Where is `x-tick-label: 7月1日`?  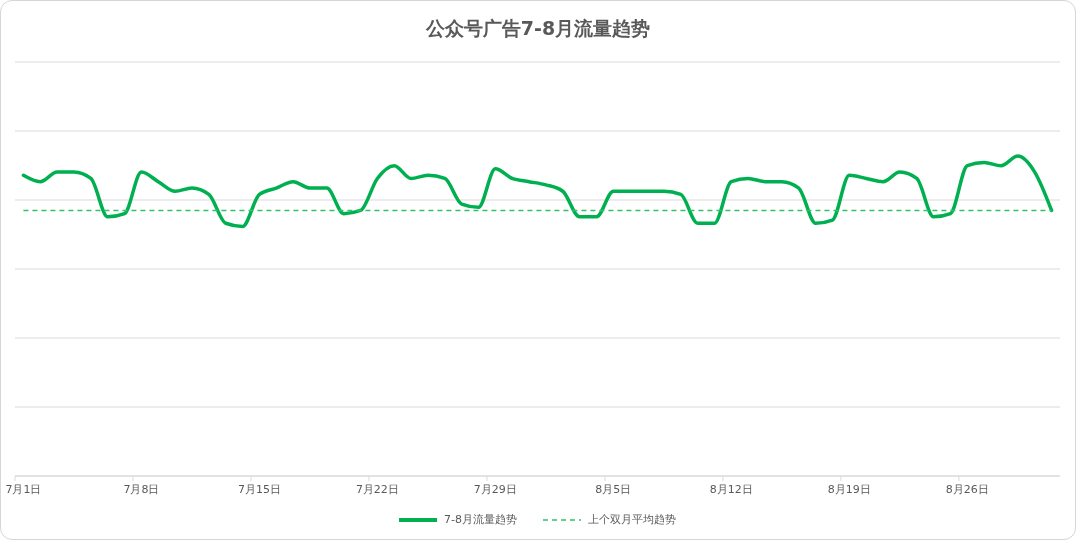 x-tick-label: 7月1日 is located at coordinates (23, 490).